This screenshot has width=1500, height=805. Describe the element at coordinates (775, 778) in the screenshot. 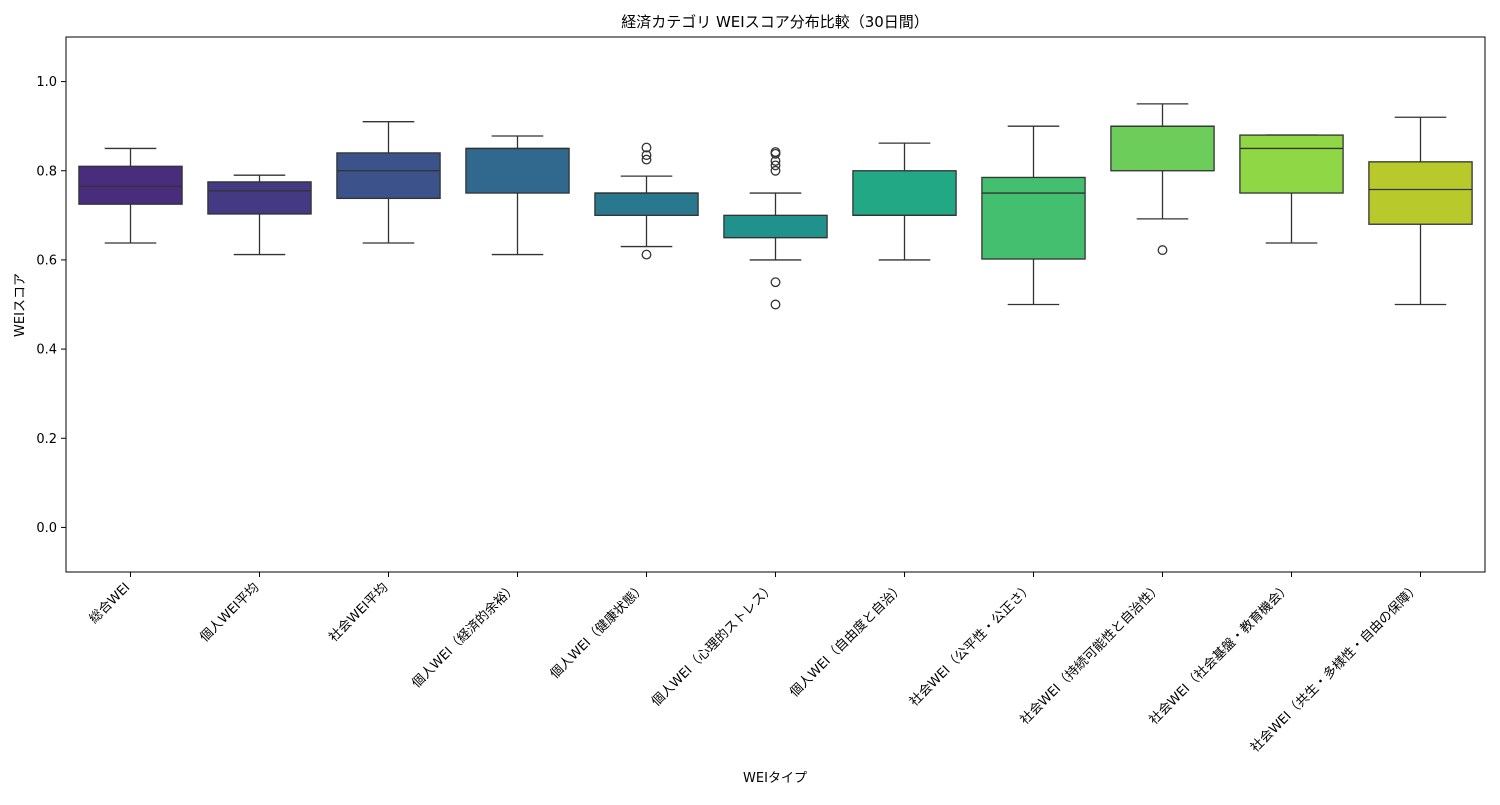

I see `x-axis-title: WEIタイプ` at that location.